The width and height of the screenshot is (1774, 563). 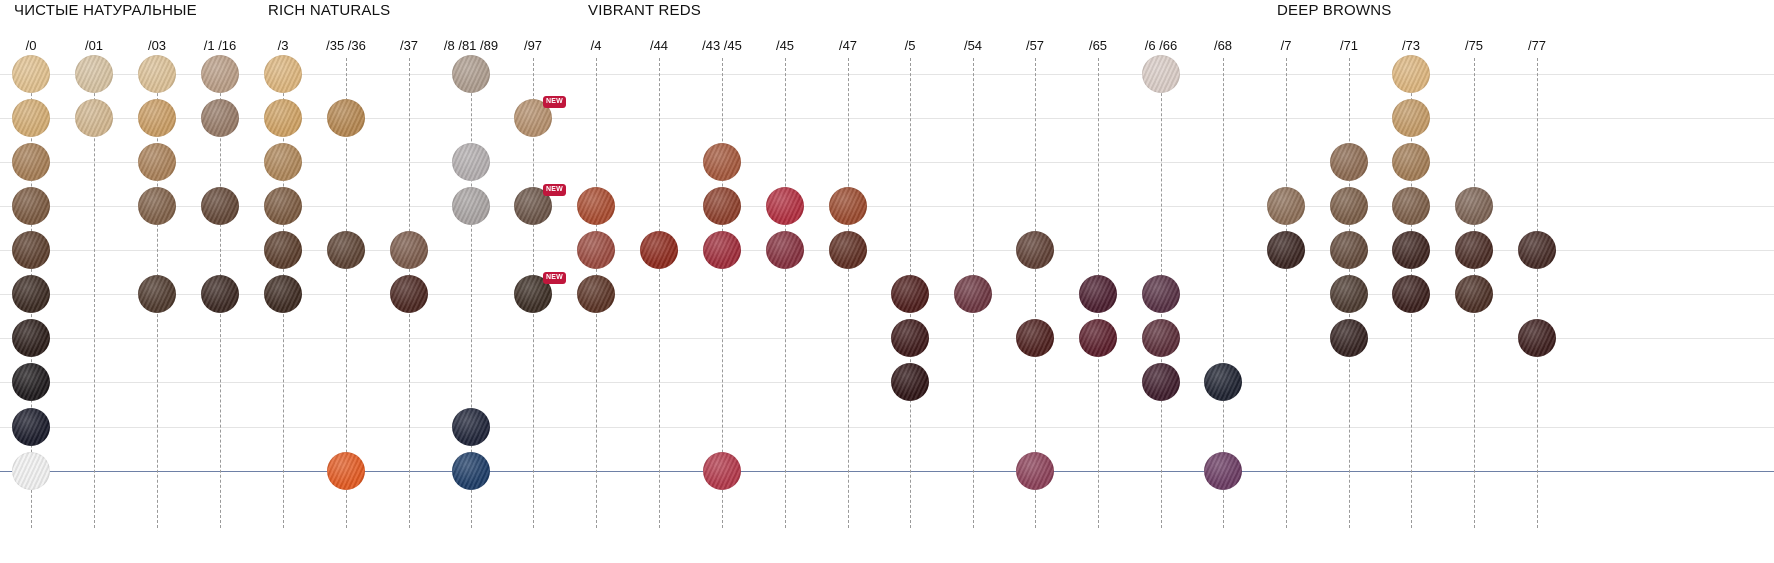 I want to click on column-label: /5, so click(x=910, y=45).